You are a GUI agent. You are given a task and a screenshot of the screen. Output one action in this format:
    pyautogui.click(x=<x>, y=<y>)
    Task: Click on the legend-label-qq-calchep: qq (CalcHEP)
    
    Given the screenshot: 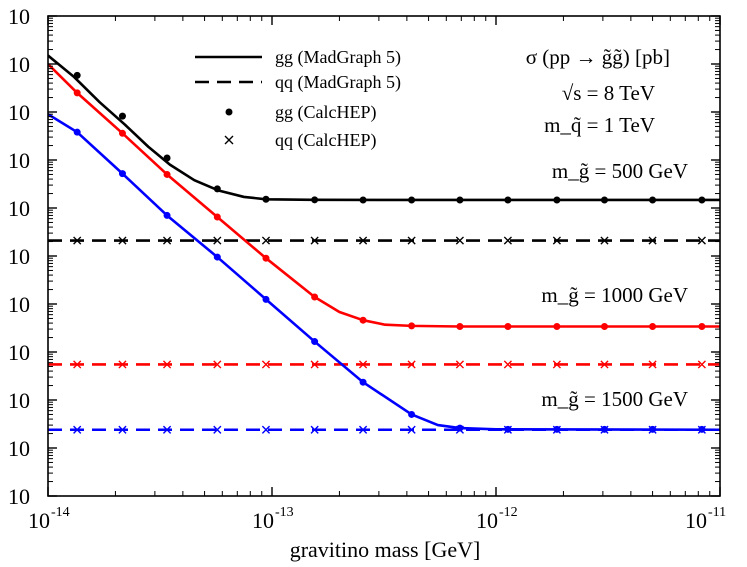 What is the action you would take?
    pyautogui.click(x=325, y=140)
    